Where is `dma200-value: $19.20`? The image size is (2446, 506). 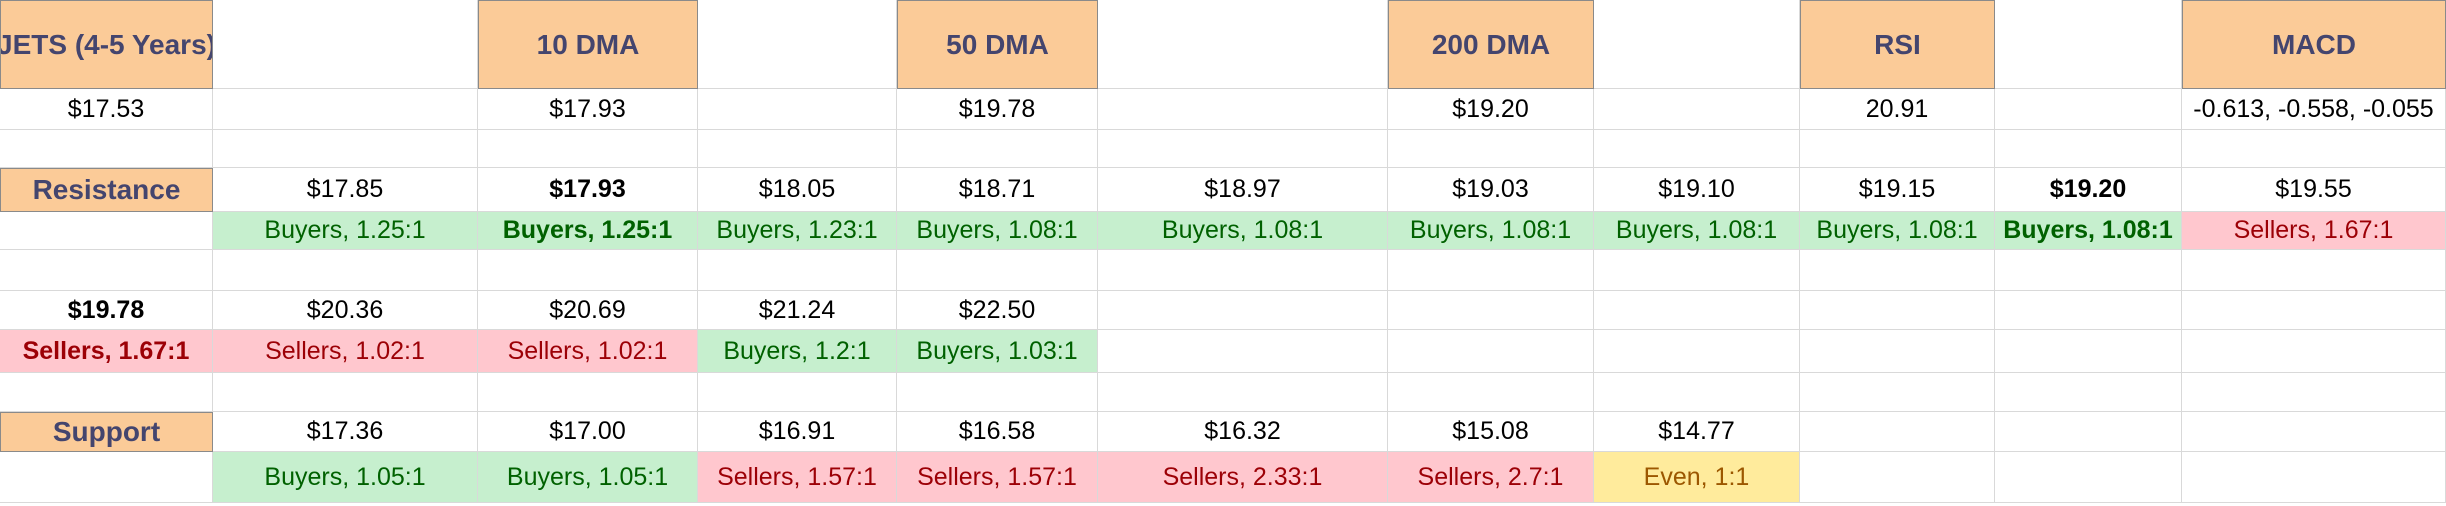
dma200-value: $19.20 is located at coordinates (1491, 109).